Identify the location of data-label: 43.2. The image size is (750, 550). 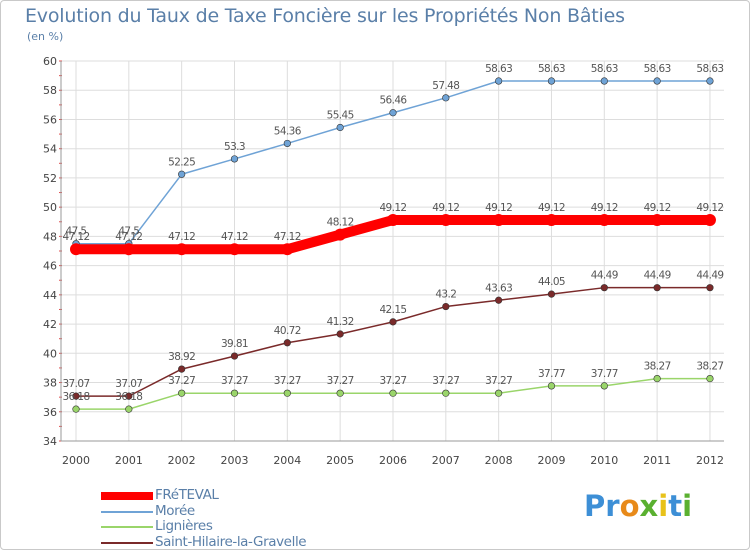
(445, 295).